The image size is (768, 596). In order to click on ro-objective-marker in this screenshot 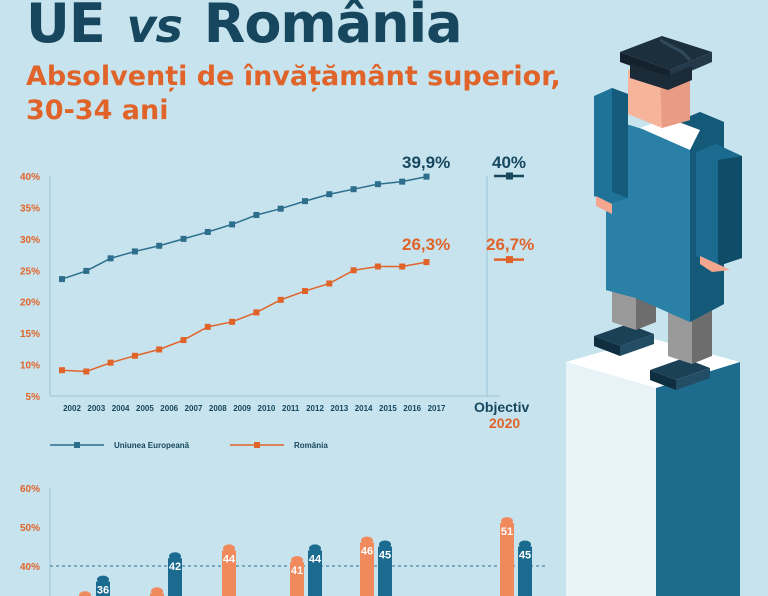, I will do `click(509, 260)`.